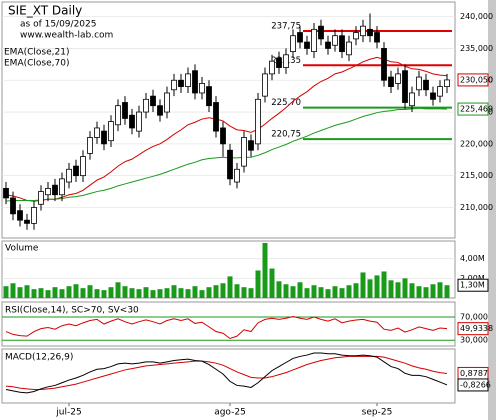 This screenshot has width=496, height=420. I want to click on panel-title: Volume, so click(22, 249).